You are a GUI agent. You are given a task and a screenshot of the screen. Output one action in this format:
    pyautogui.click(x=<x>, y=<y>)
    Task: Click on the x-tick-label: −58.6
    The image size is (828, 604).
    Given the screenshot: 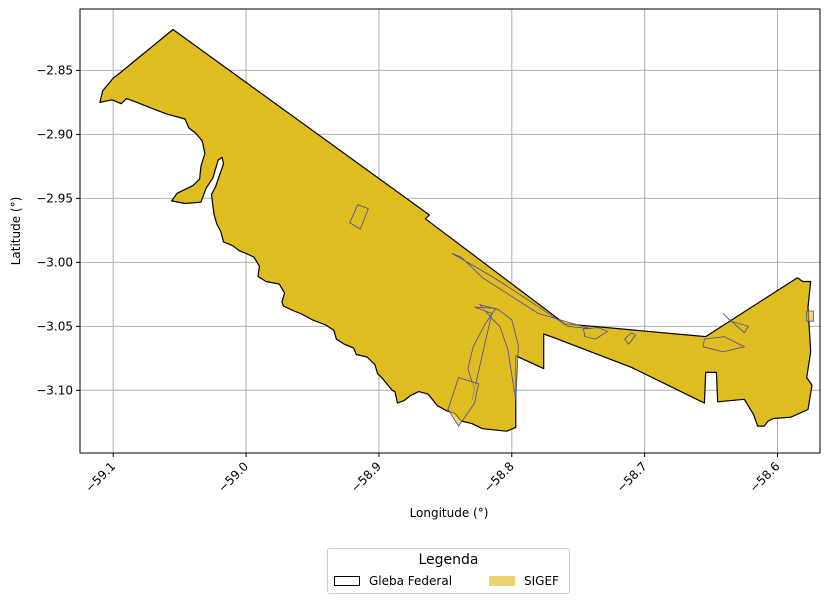 What is the action you would take?
    pyautogui.click(x=765, y=477)
    